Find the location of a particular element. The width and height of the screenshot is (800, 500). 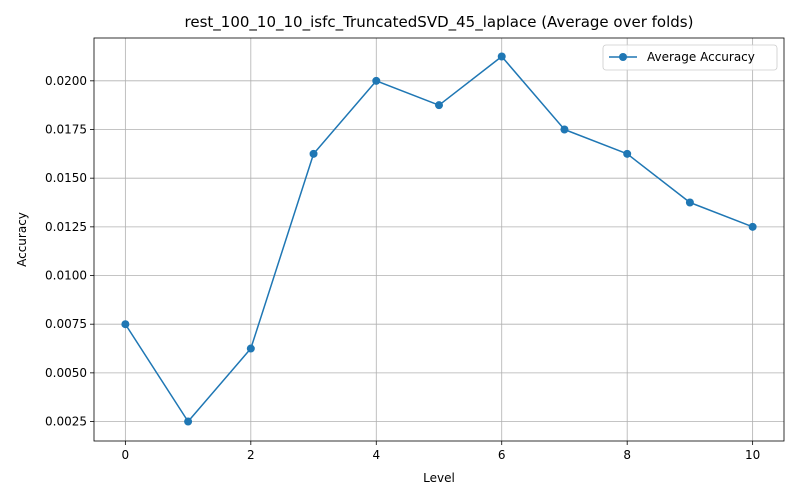

legend-marker-swatch is located at coordinates (623, 57).